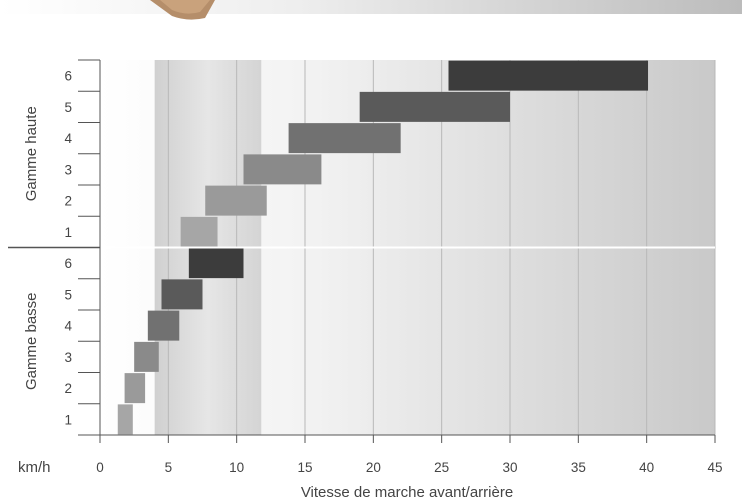 This screenshot has width=742, height=504. I want to click on gear-label-high-1: 1, so click(68, 232).